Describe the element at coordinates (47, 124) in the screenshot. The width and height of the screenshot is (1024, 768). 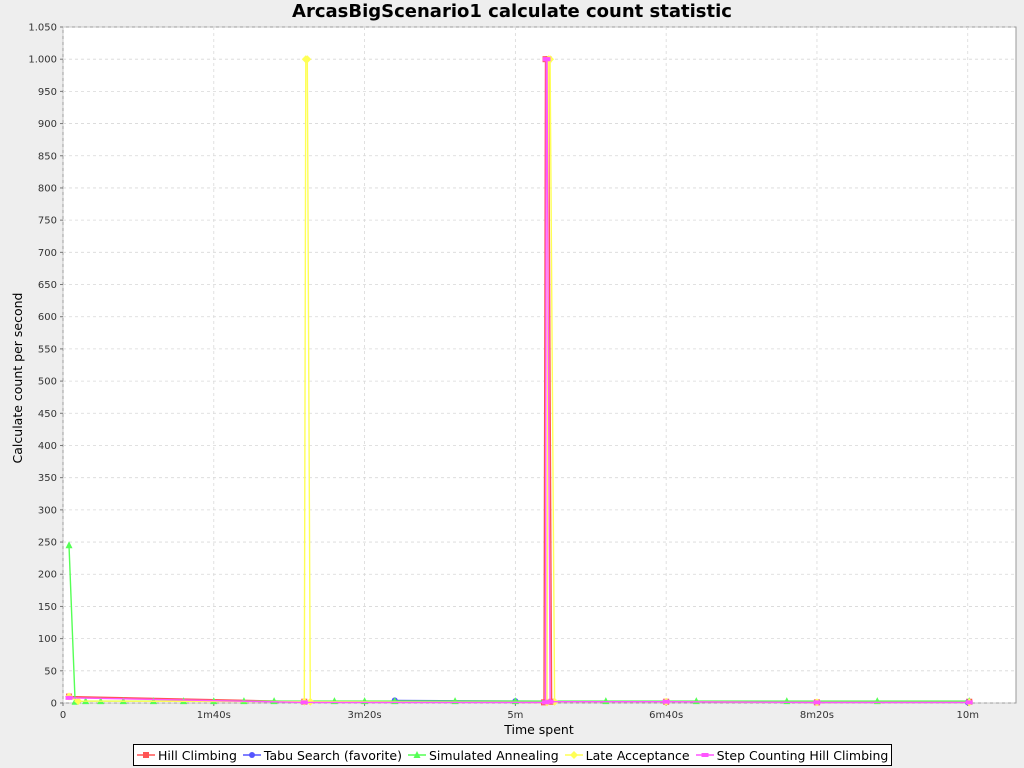
I see `y-tick-label: 900` at that location.